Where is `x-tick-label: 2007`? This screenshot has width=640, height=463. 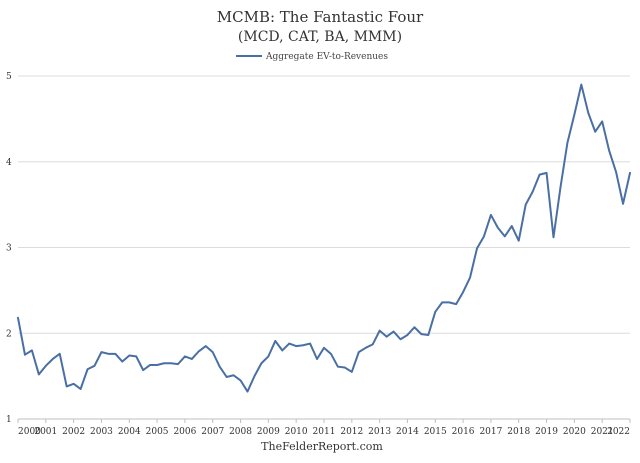 x-tick-label: 2007 is located at coordinates (212, 432).